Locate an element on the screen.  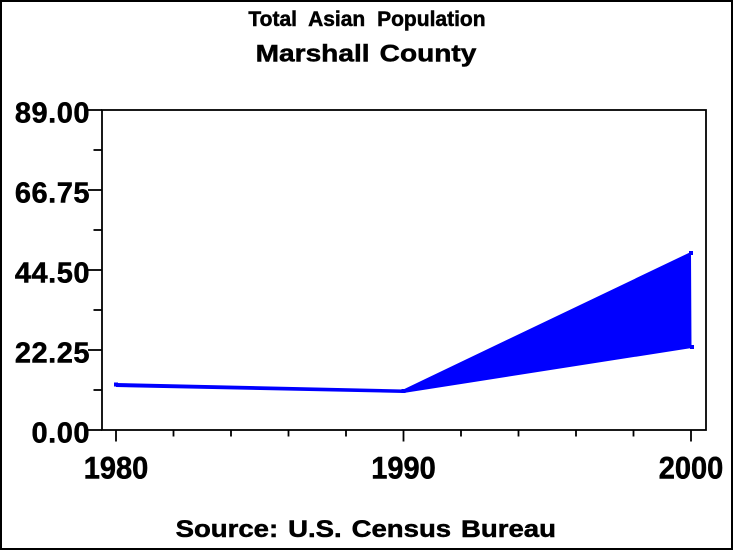
svg-text: 1990 is located at coordinates (403, 469).